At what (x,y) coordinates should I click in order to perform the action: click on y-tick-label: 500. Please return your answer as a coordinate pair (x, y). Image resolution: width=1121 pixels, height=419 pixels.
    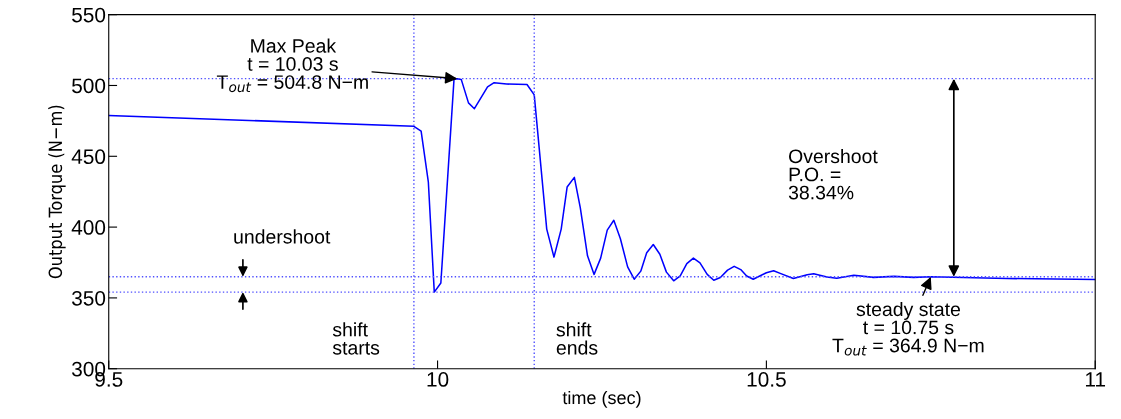
    Looking at the image, I should click on (89, 86).